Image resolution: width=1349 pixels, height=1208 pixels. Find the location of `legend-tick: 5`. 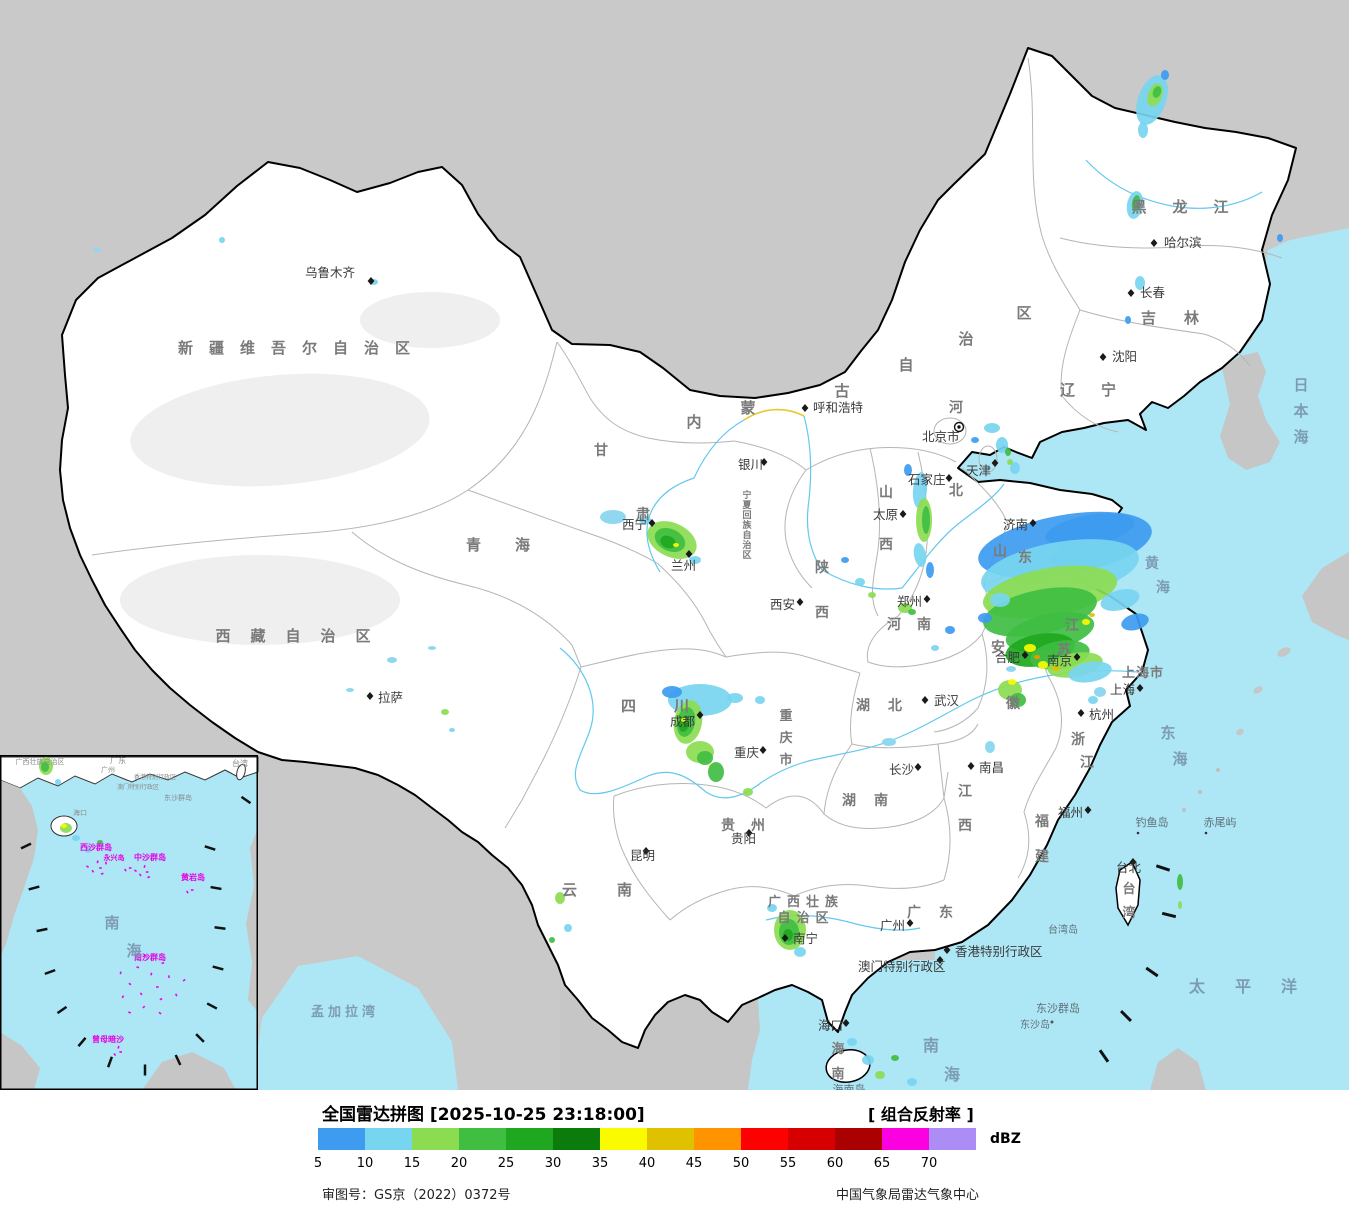

legend-tick: 5 is located at coordinates (318, 1163).